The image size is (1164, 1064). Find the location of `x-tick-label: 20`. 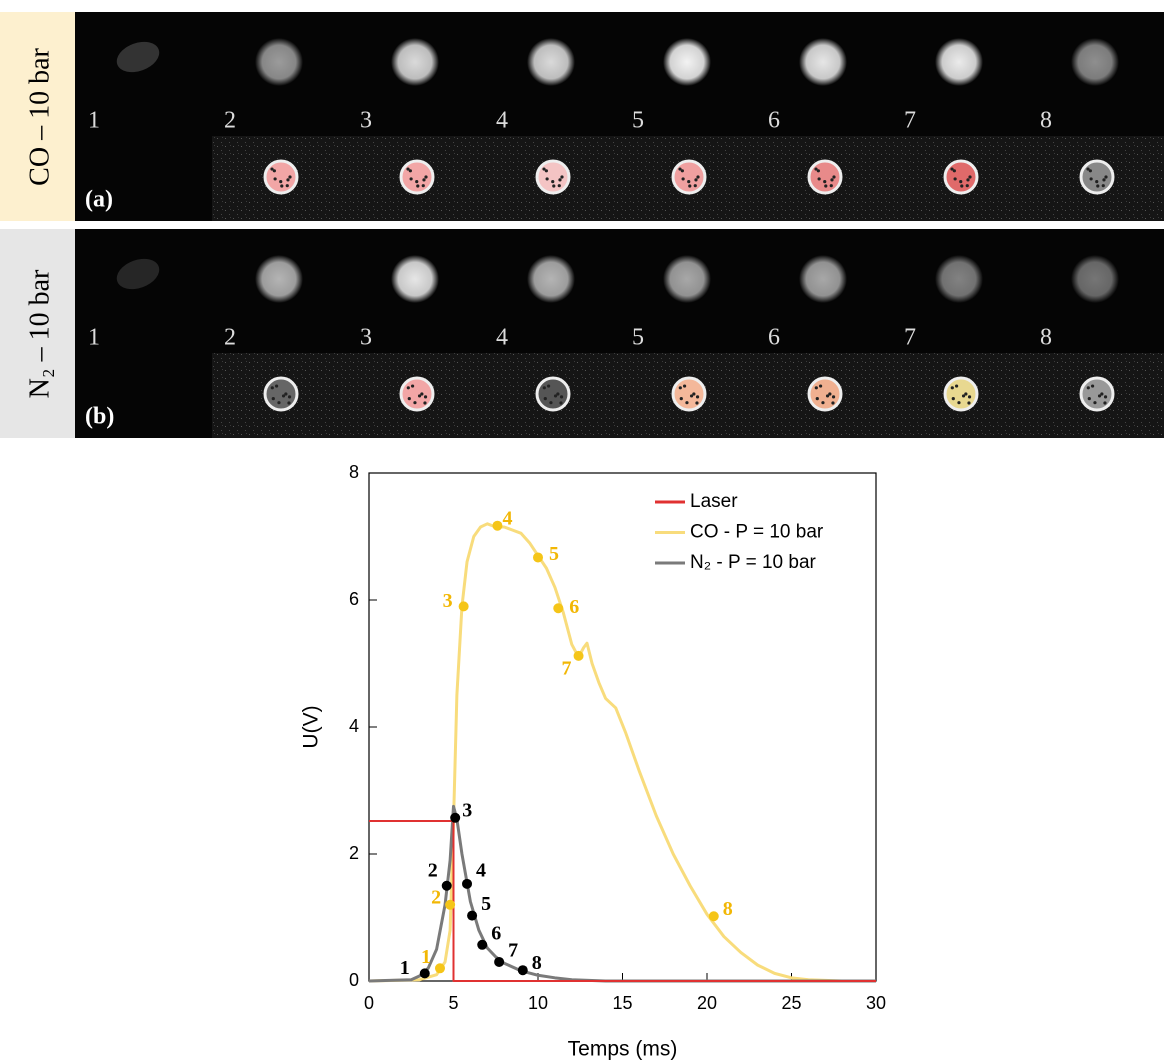

x-tick-label: 20 is located at coordinates (707, 1003).